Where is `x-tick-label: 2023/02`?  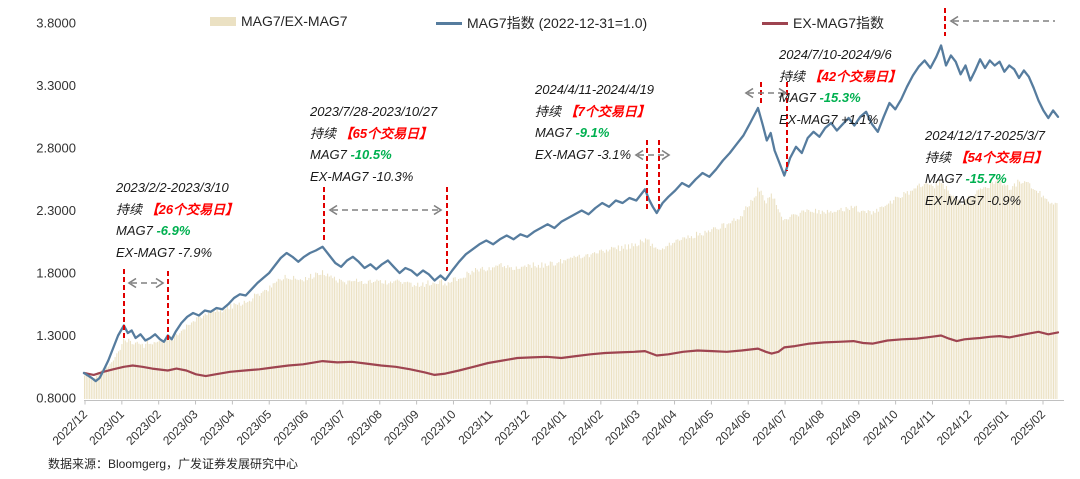
x-tick-label: 2023/02 is located at coordinates (143, 427).